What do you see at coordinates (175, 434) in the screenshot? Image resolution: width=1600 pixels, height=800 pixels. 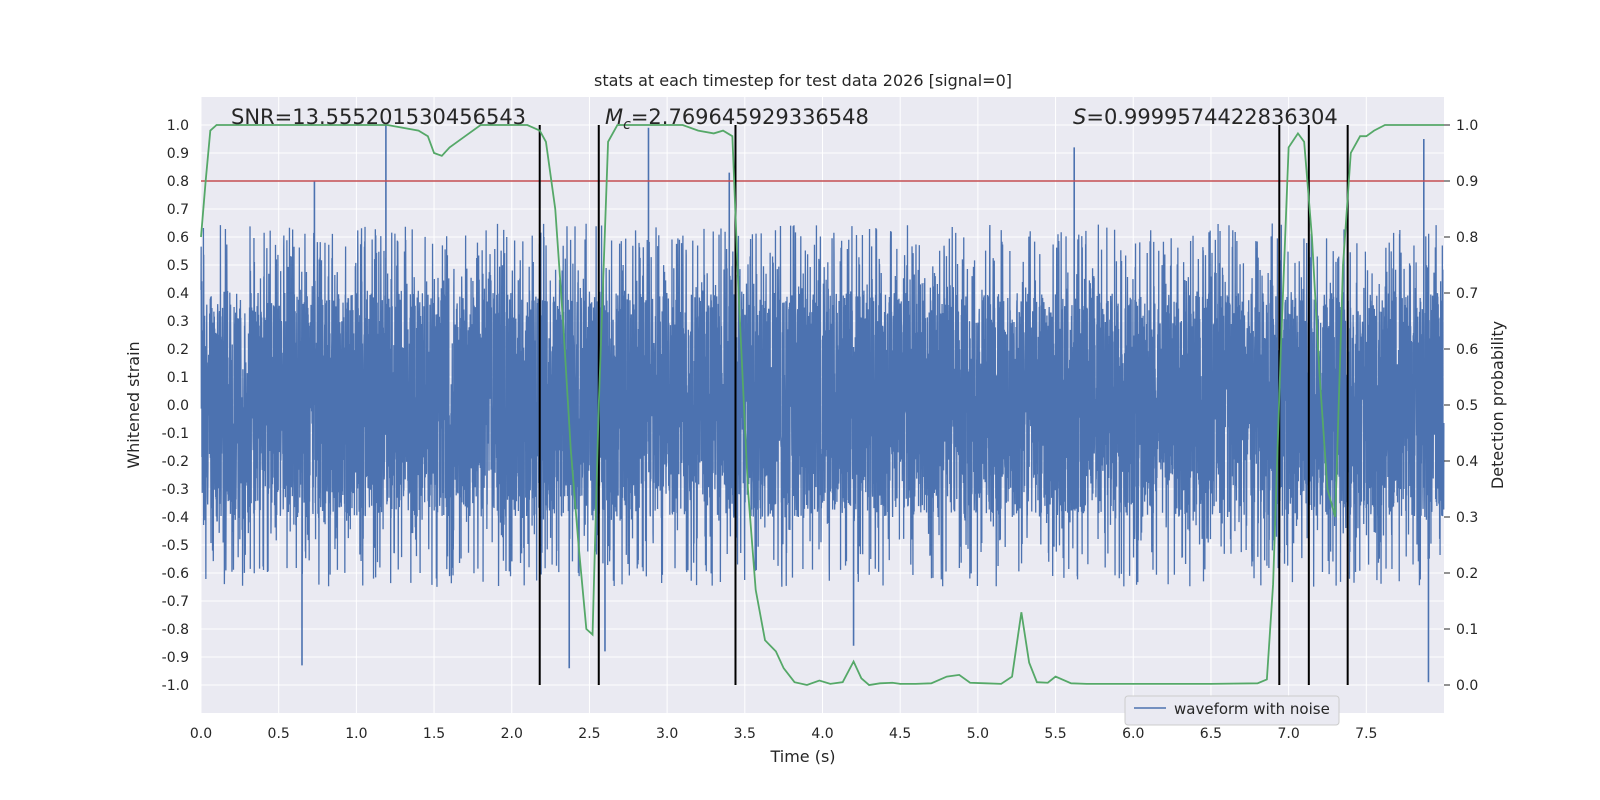 I see `y-tick-label: -0.1` at bounding box center [175, 434].